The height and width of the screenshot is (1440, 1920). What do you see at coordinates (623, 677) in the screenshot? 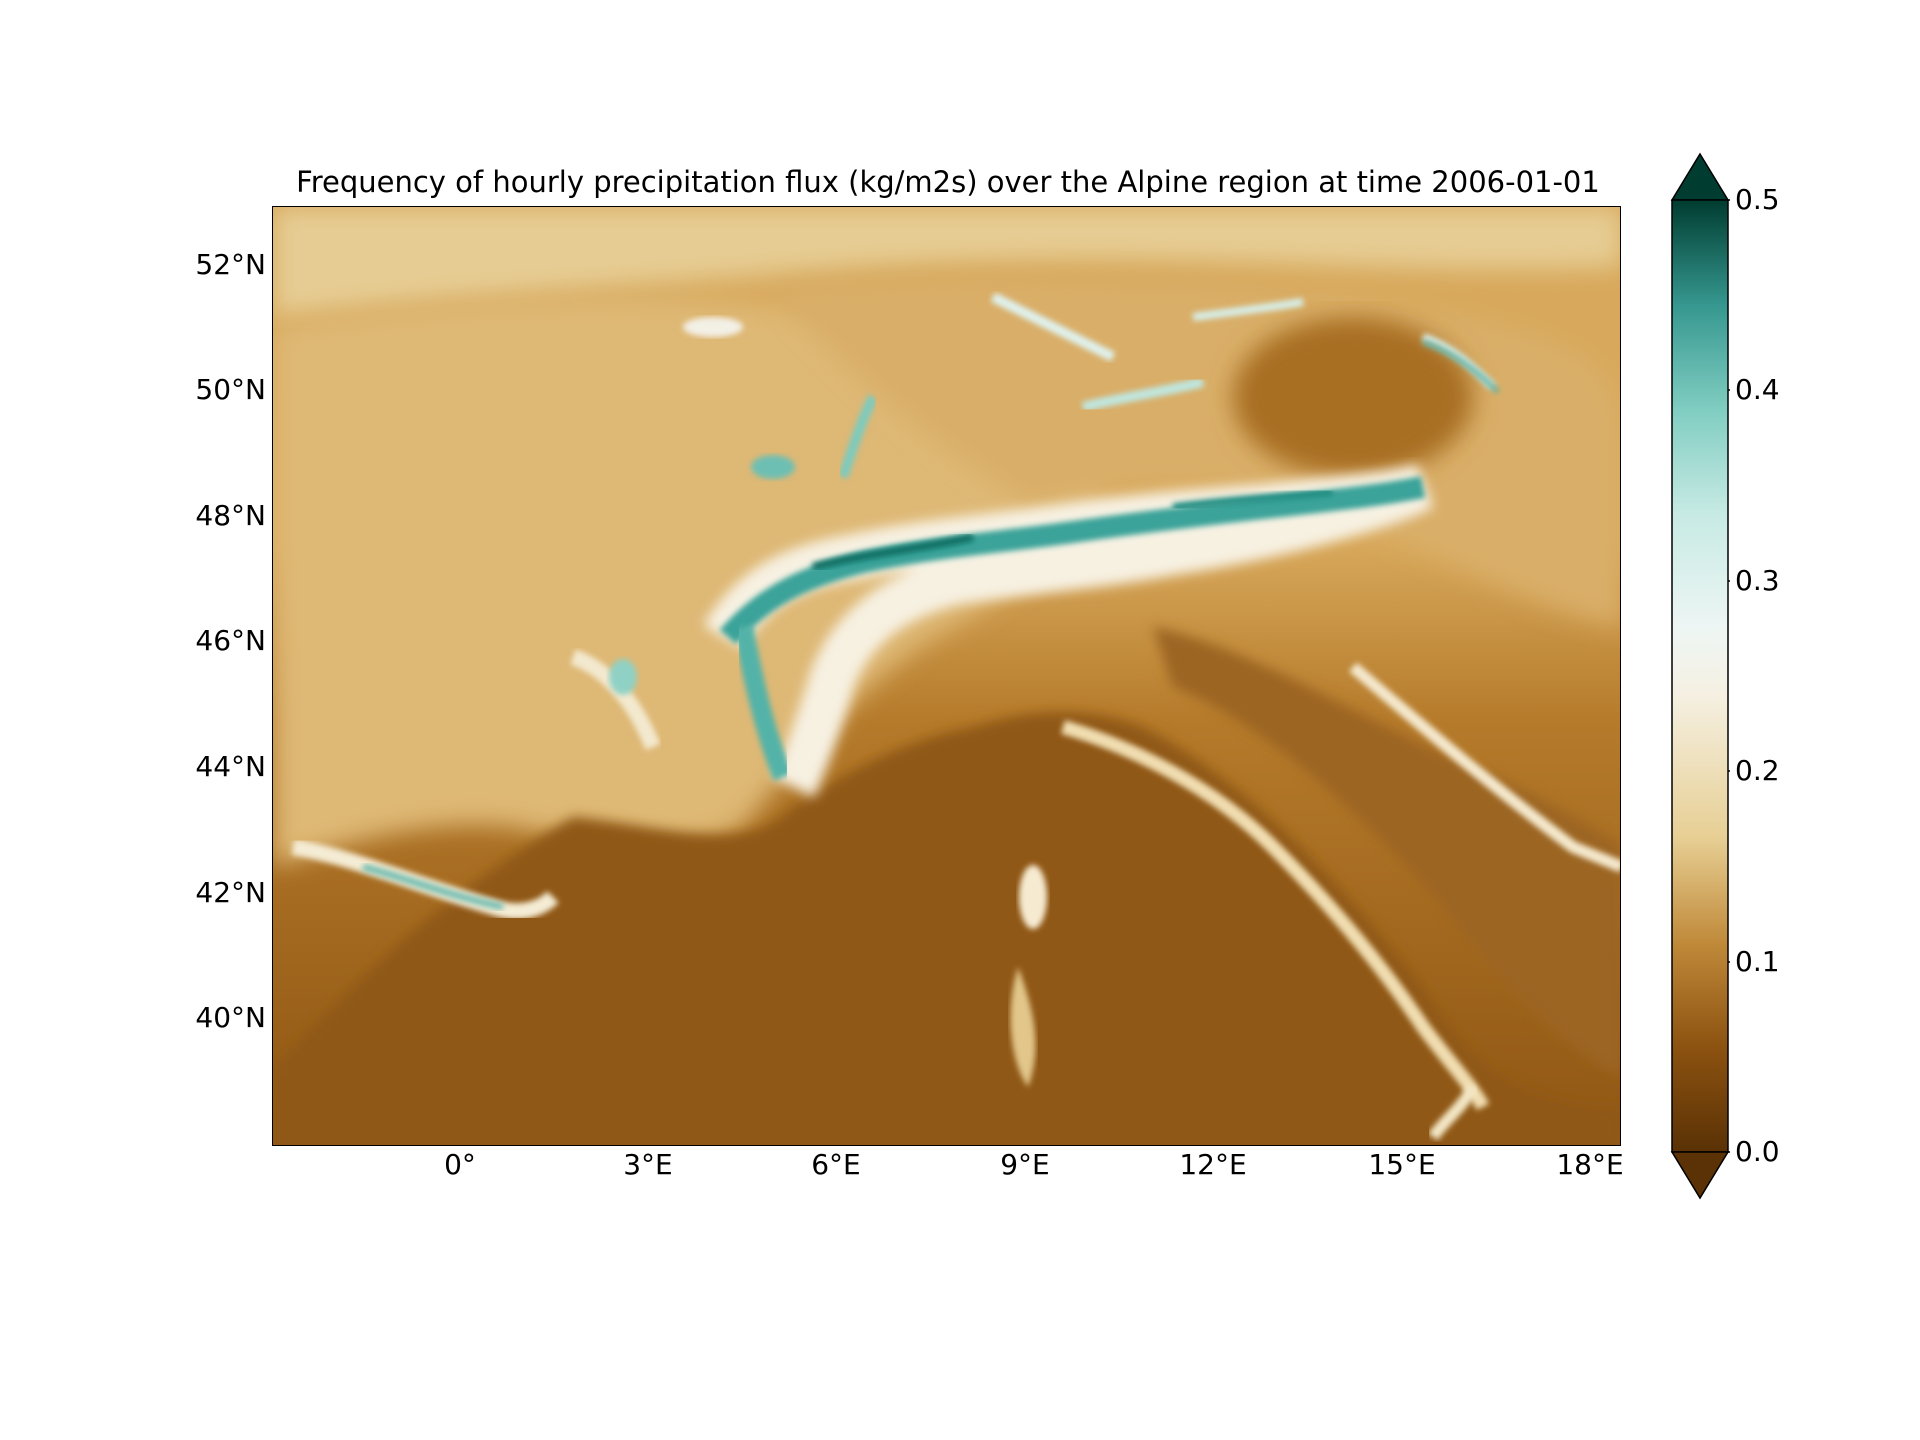
I see `massif-central-peak` at bounding box center [623, 677].